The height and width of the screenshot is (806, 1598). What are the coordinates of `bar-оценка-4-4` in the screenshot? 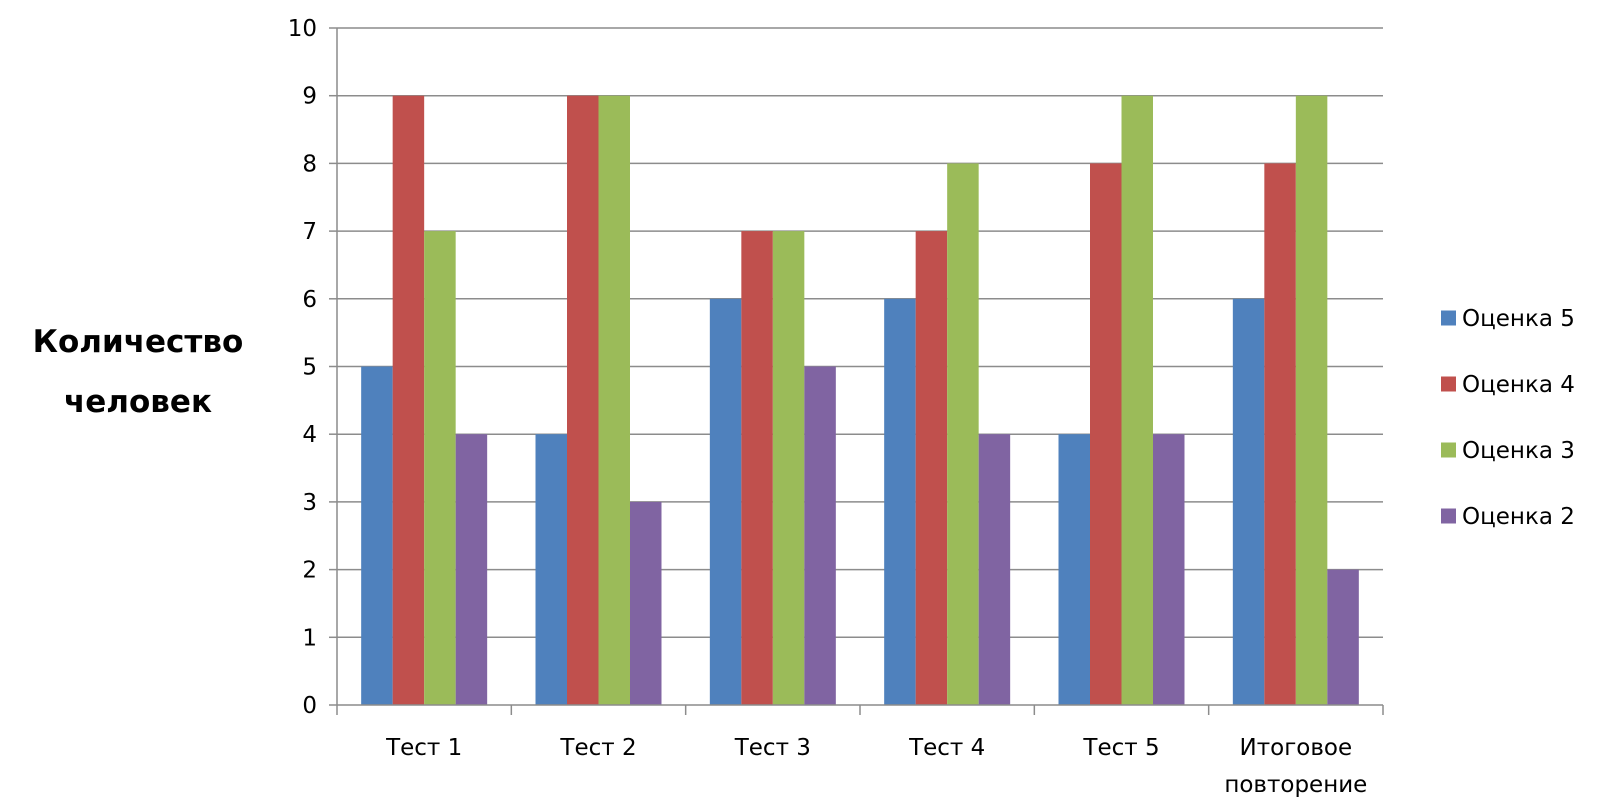 It's located at (931, 468).